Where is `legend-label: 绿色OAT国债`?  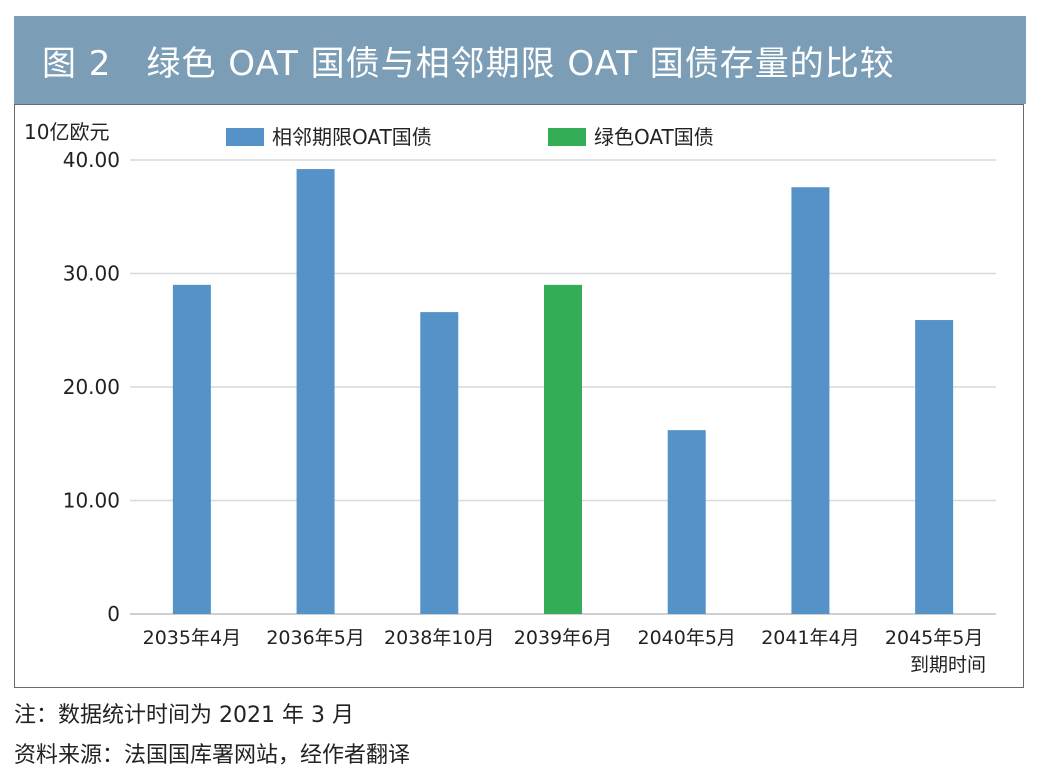
legend-label: 绿色OAT国债 is located at coordinates (654, 137).